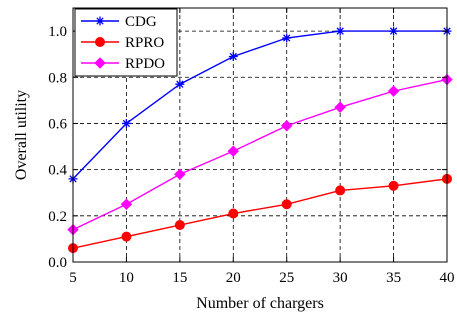 This screenshot has width=457, height=321. Describe the element at coordinates (126, 278) in the screenshot. I see `x-tick-label: 10` at that location.